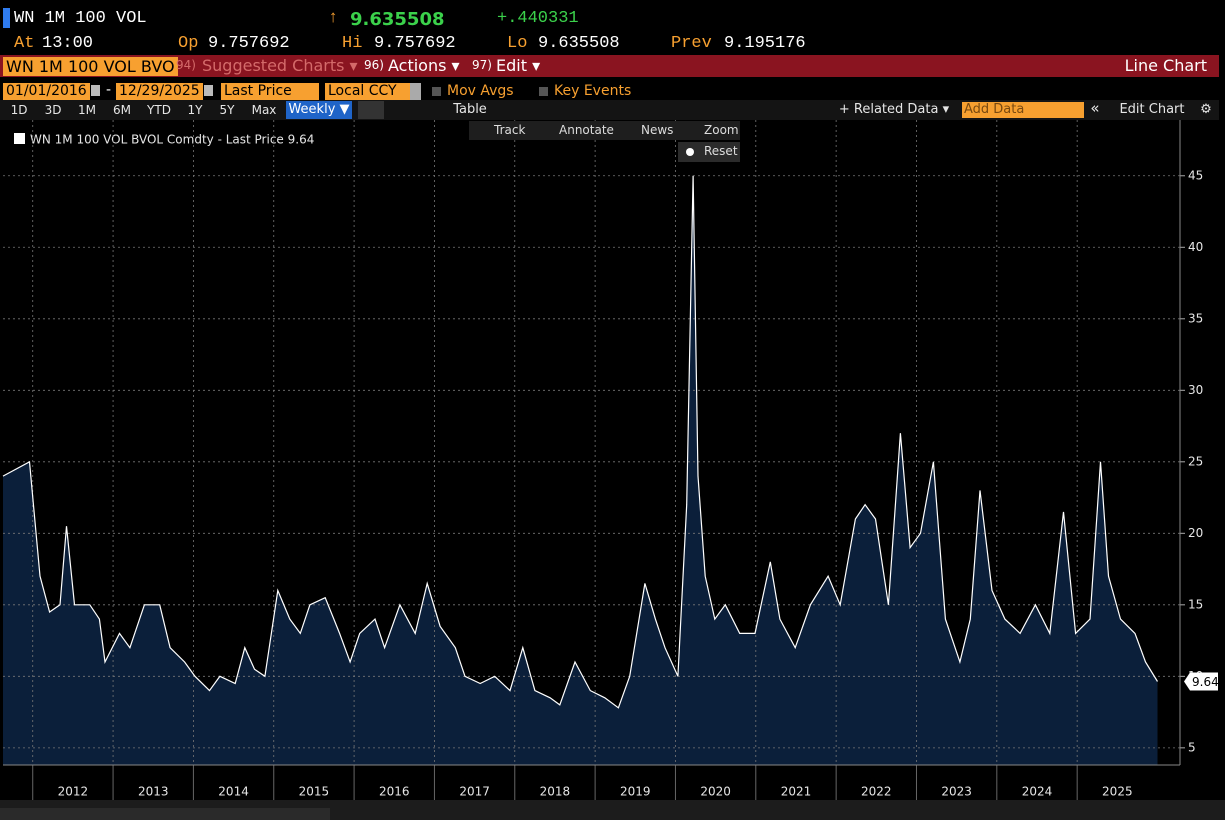  Describe the element at coordinates (579, 43) in the screenshot. I see `field-value: 9.635508` at that location.